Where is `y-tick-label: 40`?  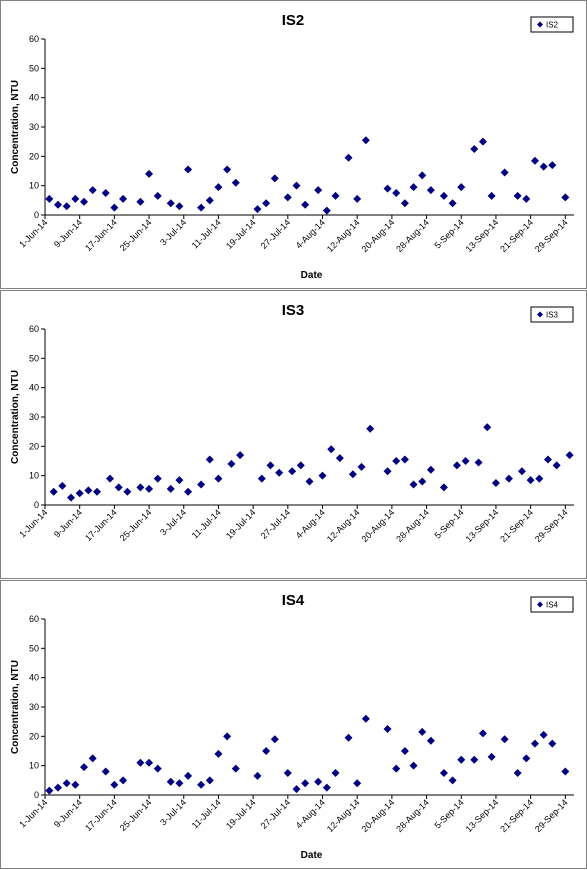 y-tick-label: 40 is located at coordinates (34, 678).